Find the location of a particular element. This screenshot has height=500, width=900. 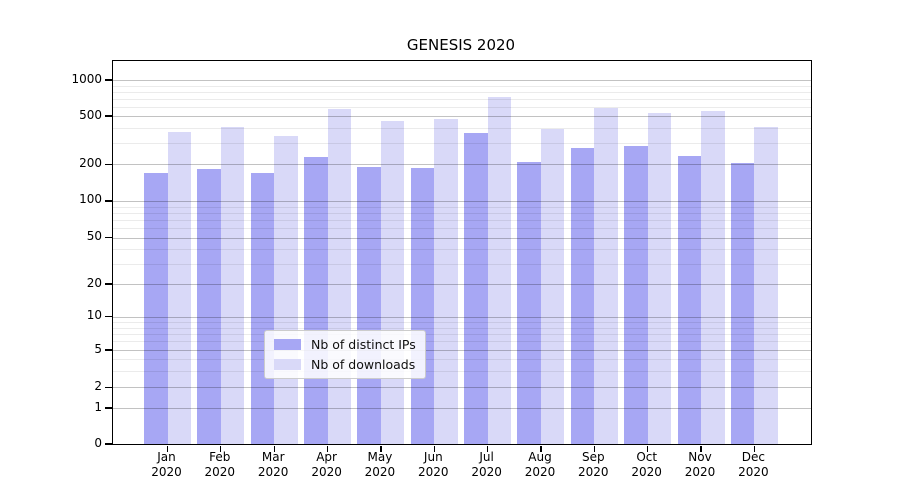

bar-distinct-ips-jan is located at coordinates (156, 308).